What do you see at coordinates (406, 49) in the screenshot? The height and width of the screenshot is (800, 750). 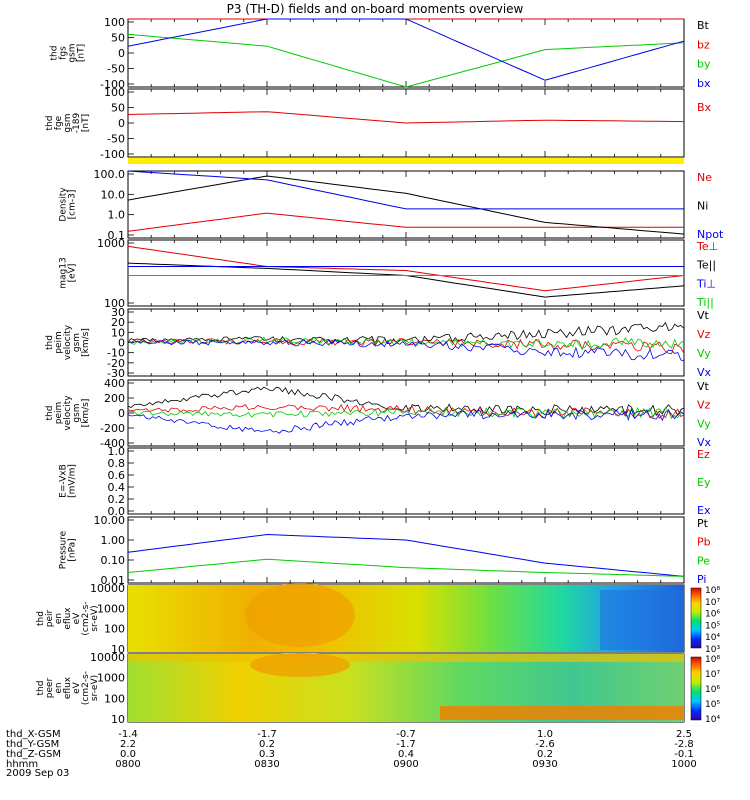 I see `series-bx` at bounding box center [406, 49].